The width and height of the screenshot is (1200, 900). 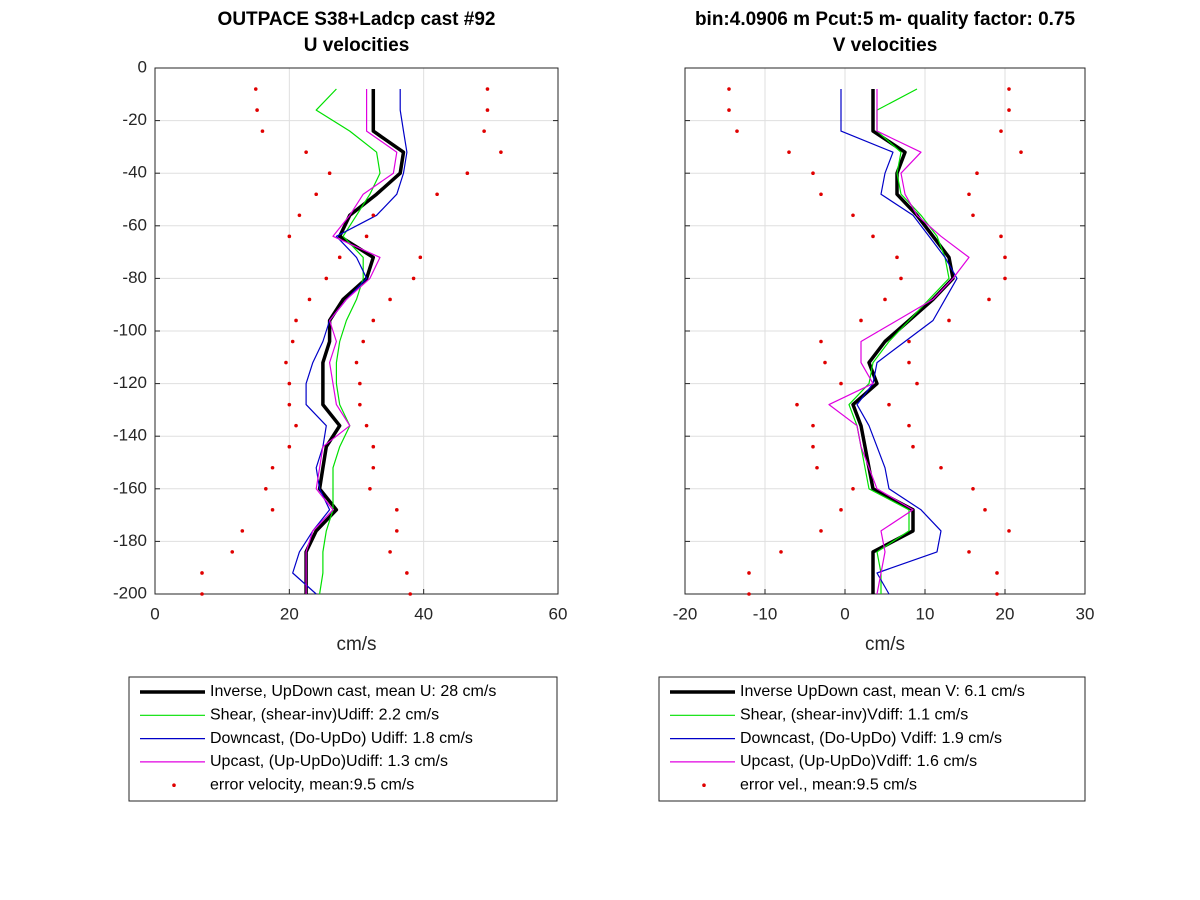 I want to click on legend-label: Downcast, (Do-UpDo) Udiff: 1.8 cm/s, so click(x=341, y=738).